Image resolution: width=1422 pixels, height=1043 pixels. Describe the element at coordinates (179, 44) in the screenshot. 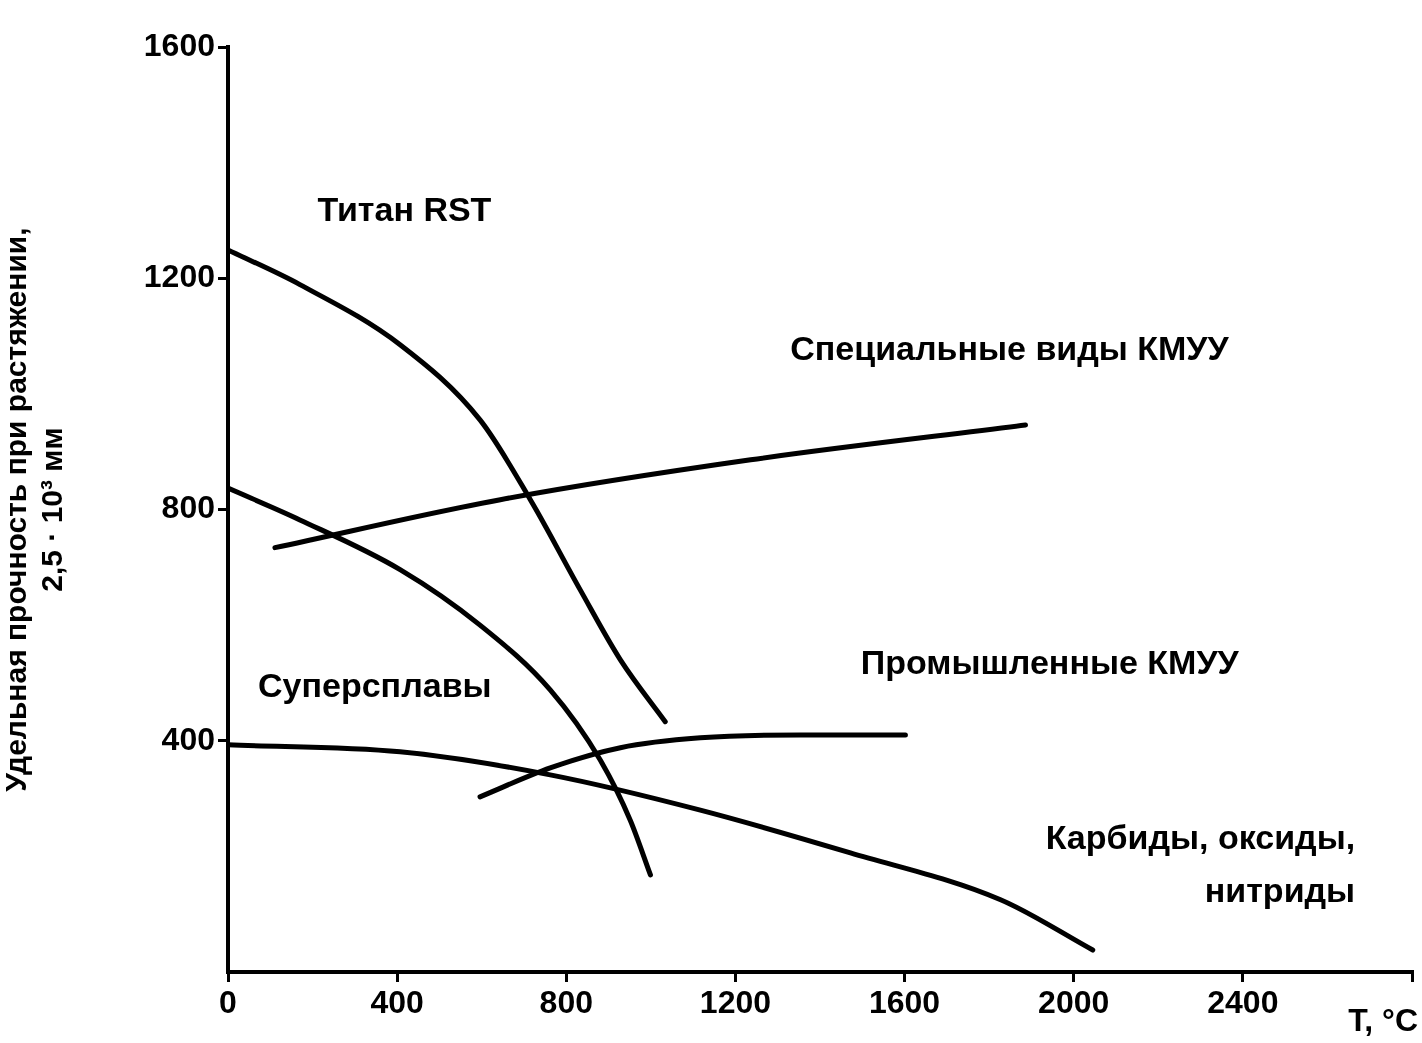

I see `y-tick-label: 1600` at that location.